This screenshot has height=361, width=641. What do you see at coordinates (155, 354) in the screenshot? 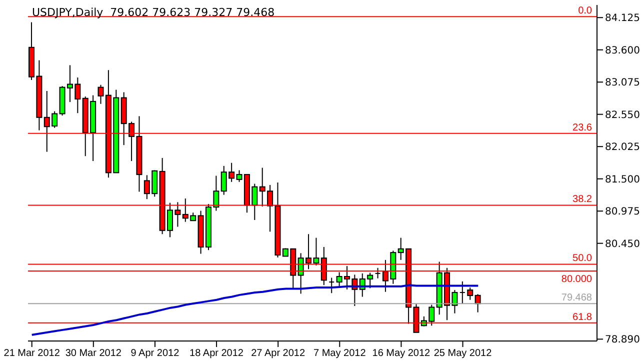
I see `x-tick-label: 9 Apr 2012` at bounding box center [155, 354].